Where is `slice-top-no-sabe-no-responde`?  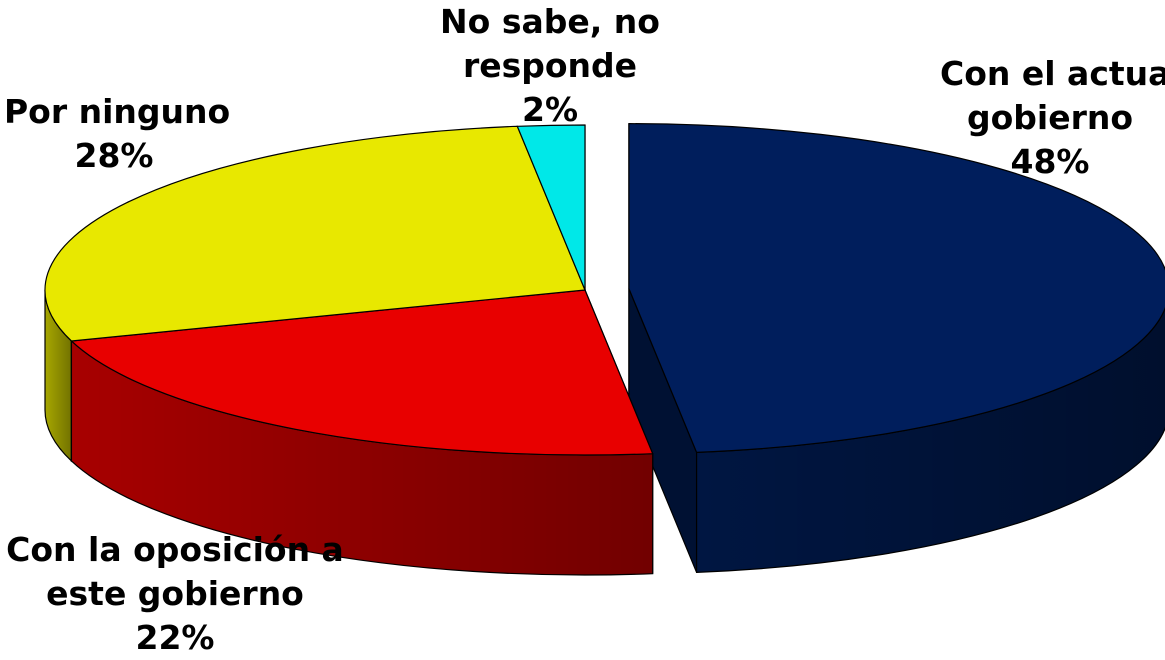
slice-top-no-sabe-no-responde is located at coordinates (551, 207).